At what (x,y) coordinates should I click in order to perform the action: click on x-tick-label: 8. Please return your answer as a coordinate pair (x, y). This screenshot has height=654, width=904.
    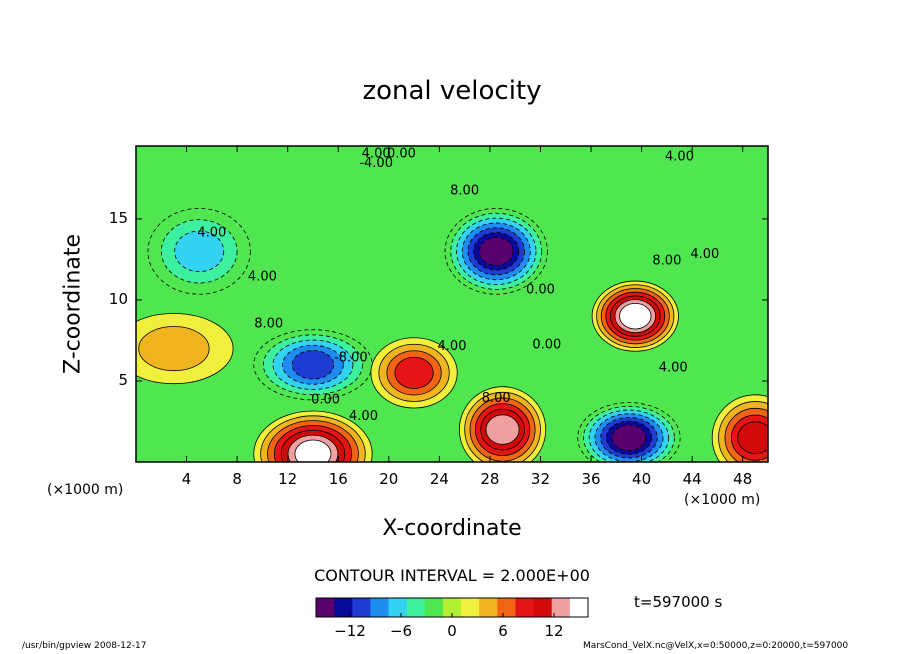
    Looking at the image, I should click on (237, 479).